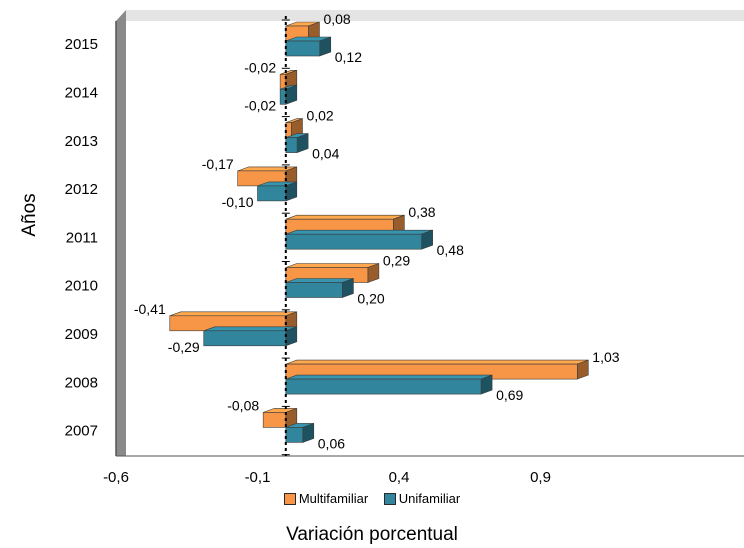 This screenshot has height=548, width=744. I want to click on bar-unifamiliar-2007, so click(294, 435).